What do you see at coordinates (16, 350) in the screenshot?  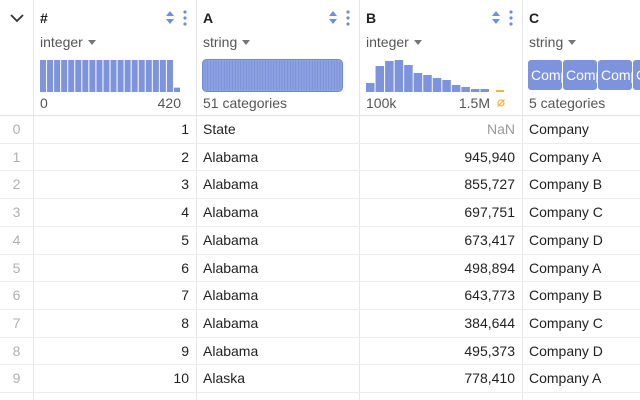 I see `row-index: 8` at bounding box center [16, 350].